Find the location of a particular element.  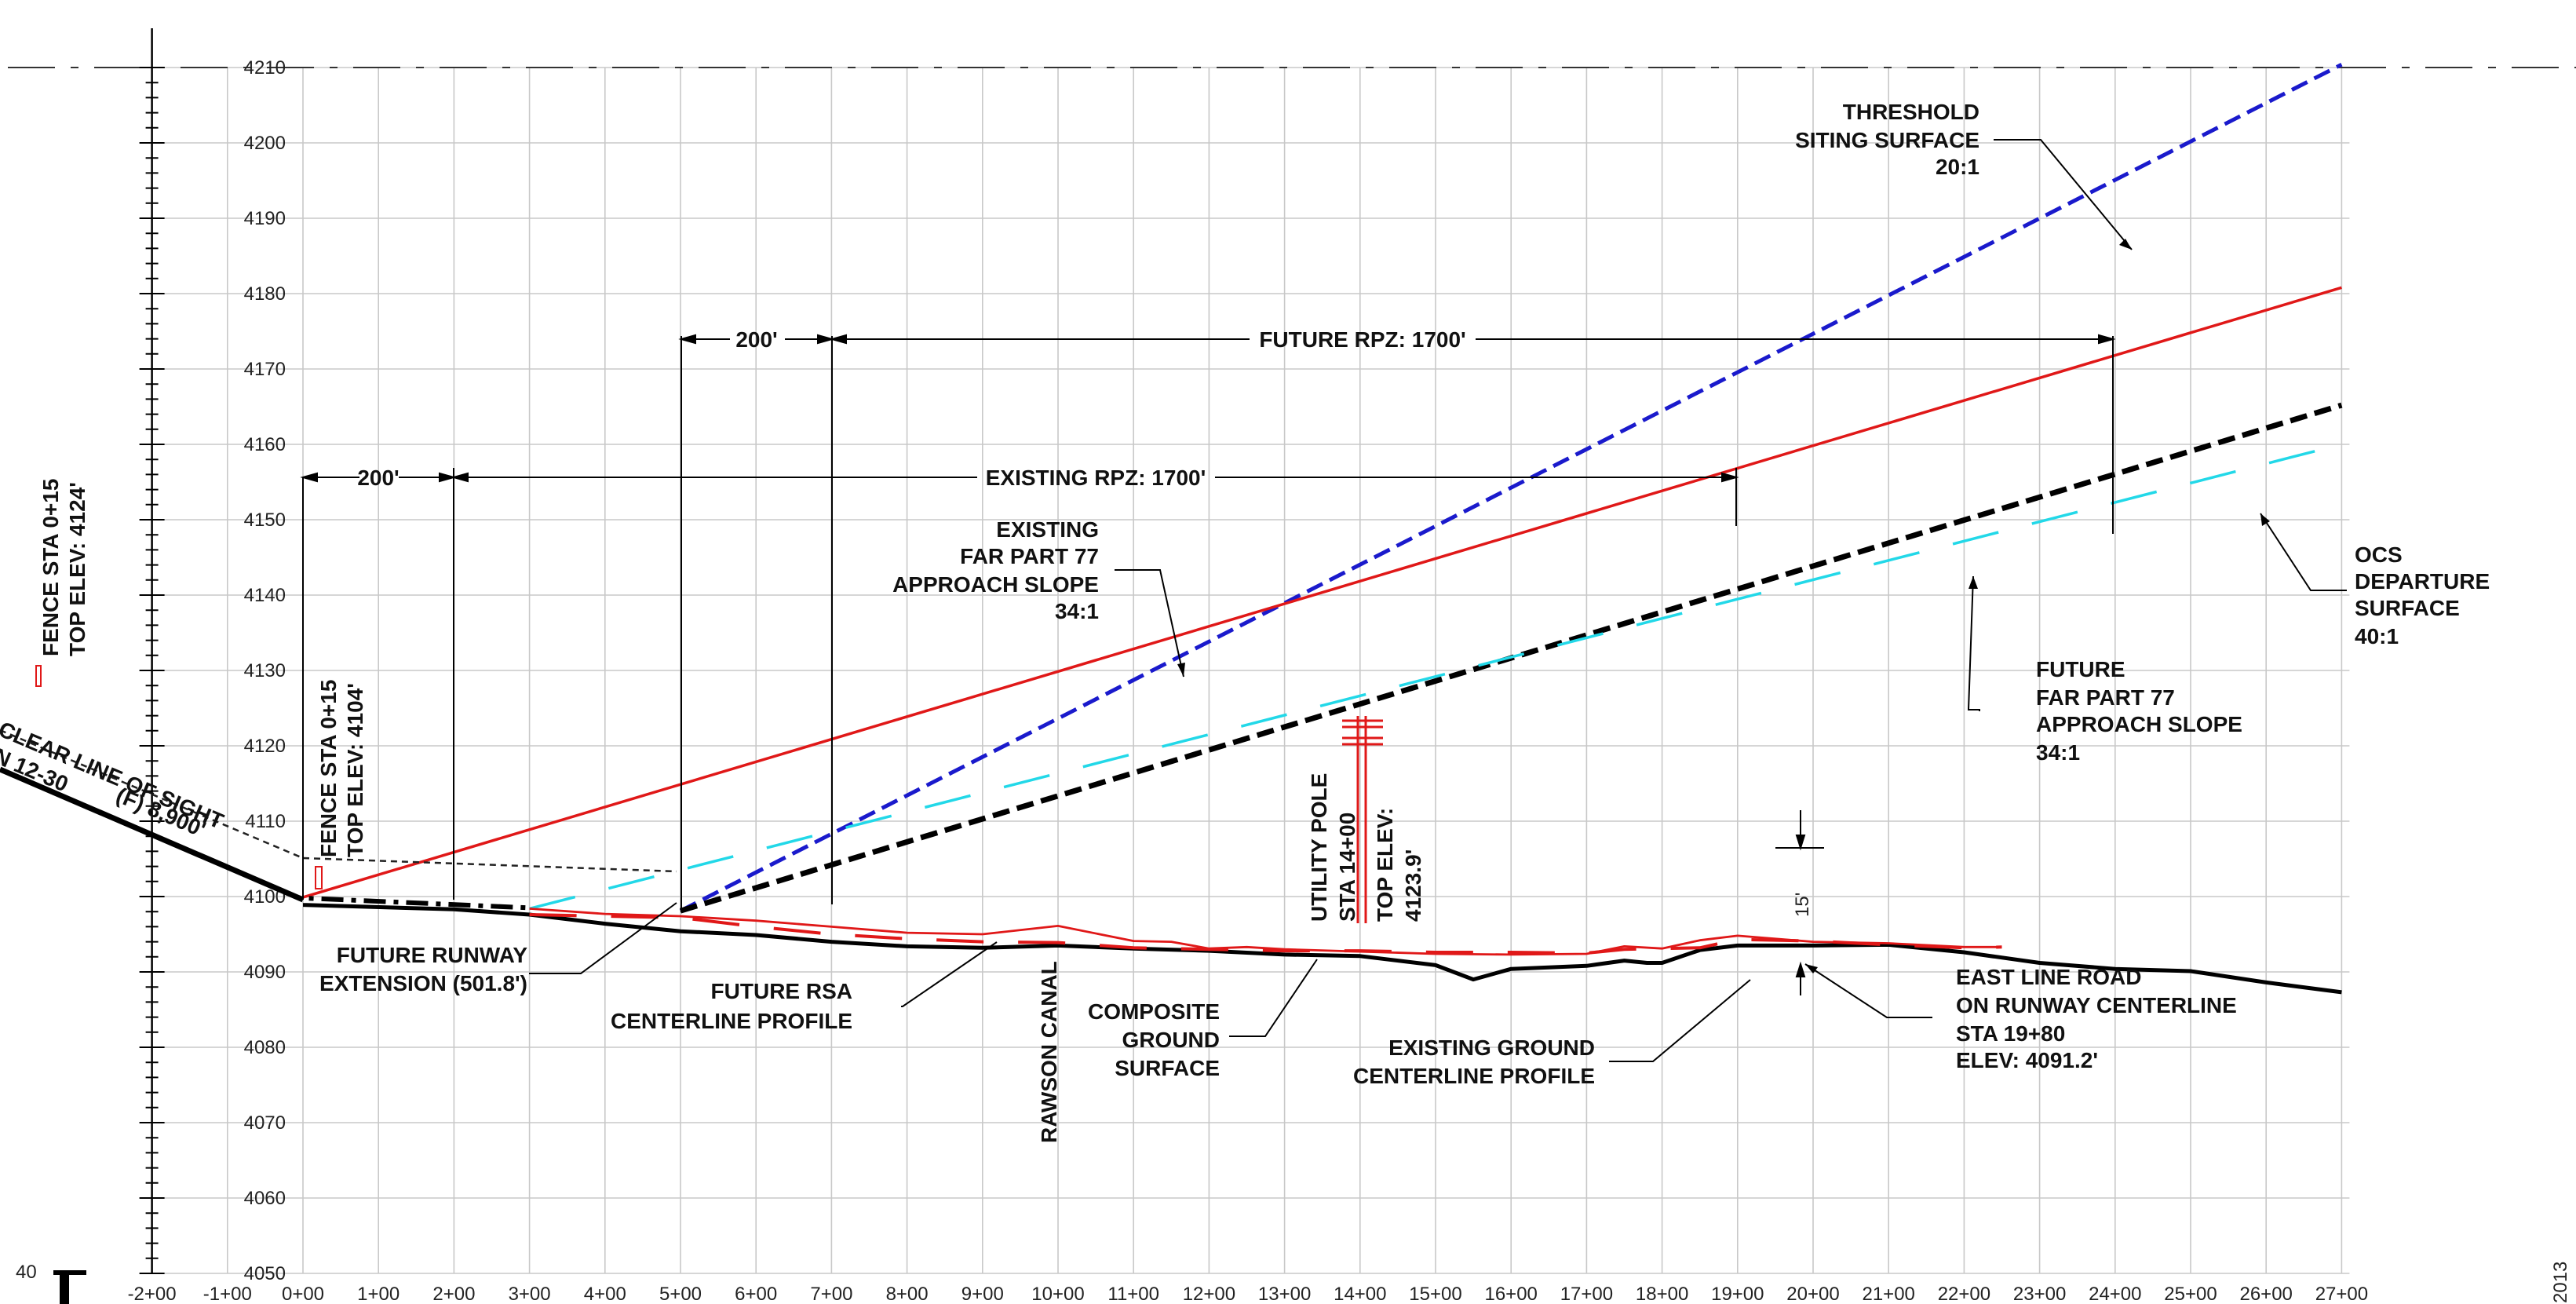

svg-text: GROUND is located at coordinates (1171, 1040).